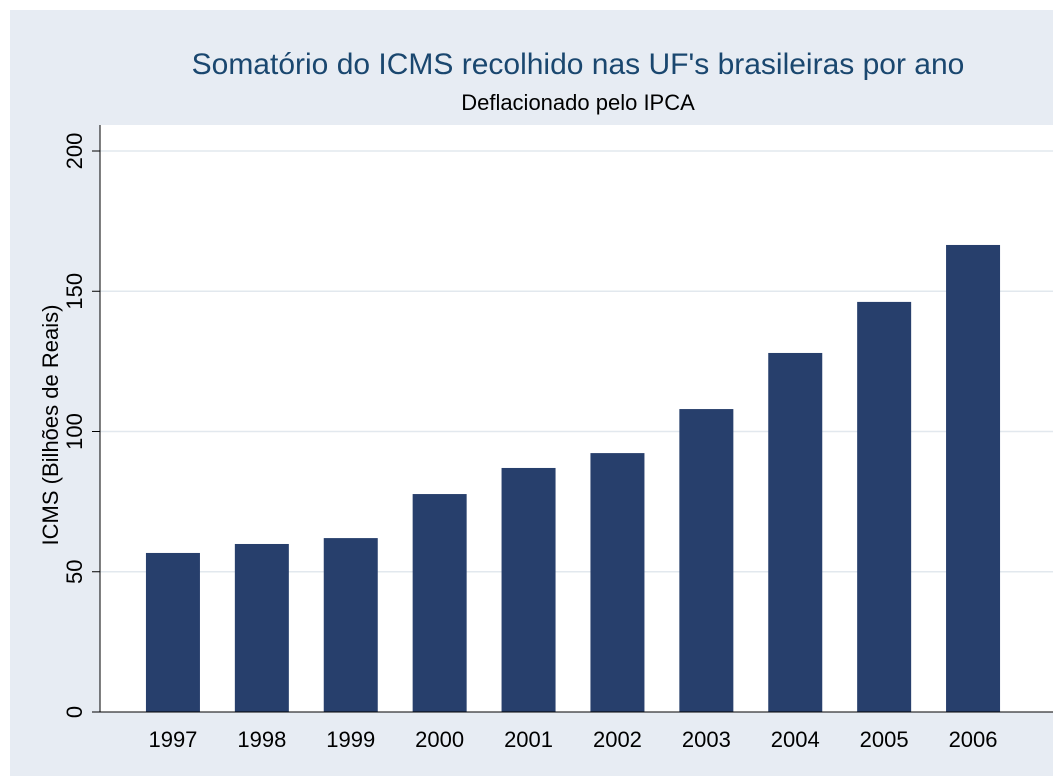  I want to click on x-tick-label: 2000, so click(439, 739).